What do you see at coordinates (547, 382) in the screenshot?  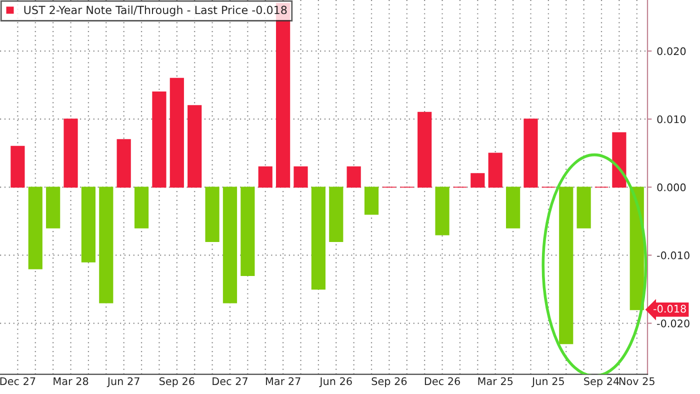 I see `x-tick-label: Jun 25` at bounding box center [547, 382].